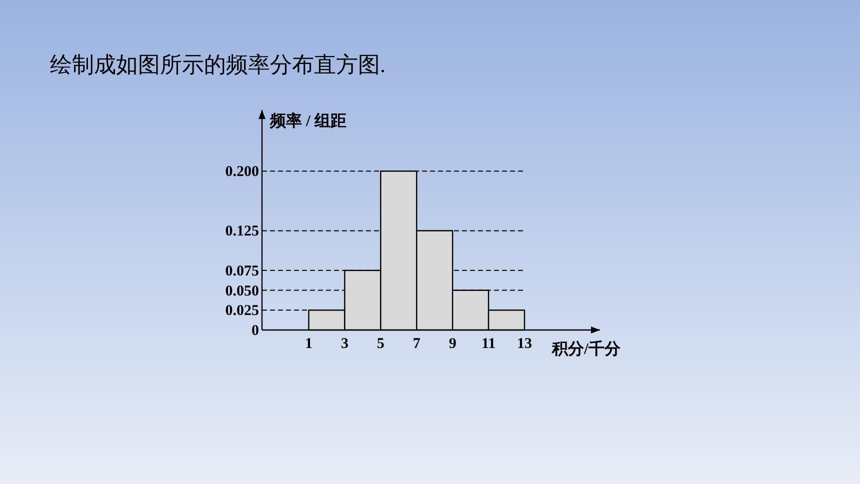  What do you see at coordinates (307, 120) in the screenshot?
I see `y-axis-title: 频率 / 组距` at bounding box center [307, 120].